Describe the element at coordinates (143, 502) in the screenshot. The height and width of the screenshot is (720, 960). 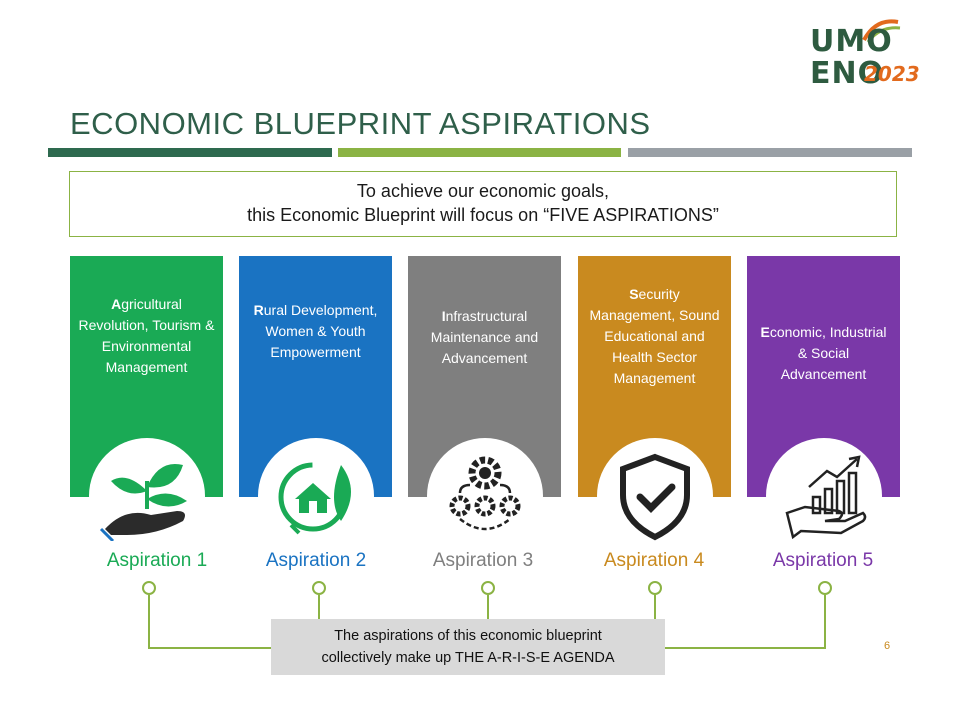
I see `plant-in-hand-icon` at that location.